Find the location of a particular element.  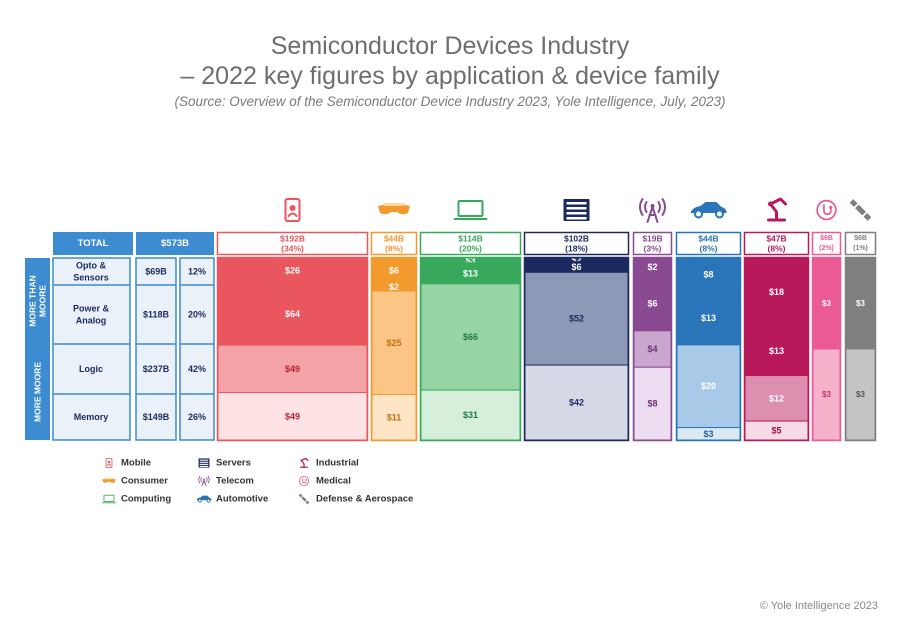

segment-label-consumer-0: $6 is located at coordinates (394, 270).